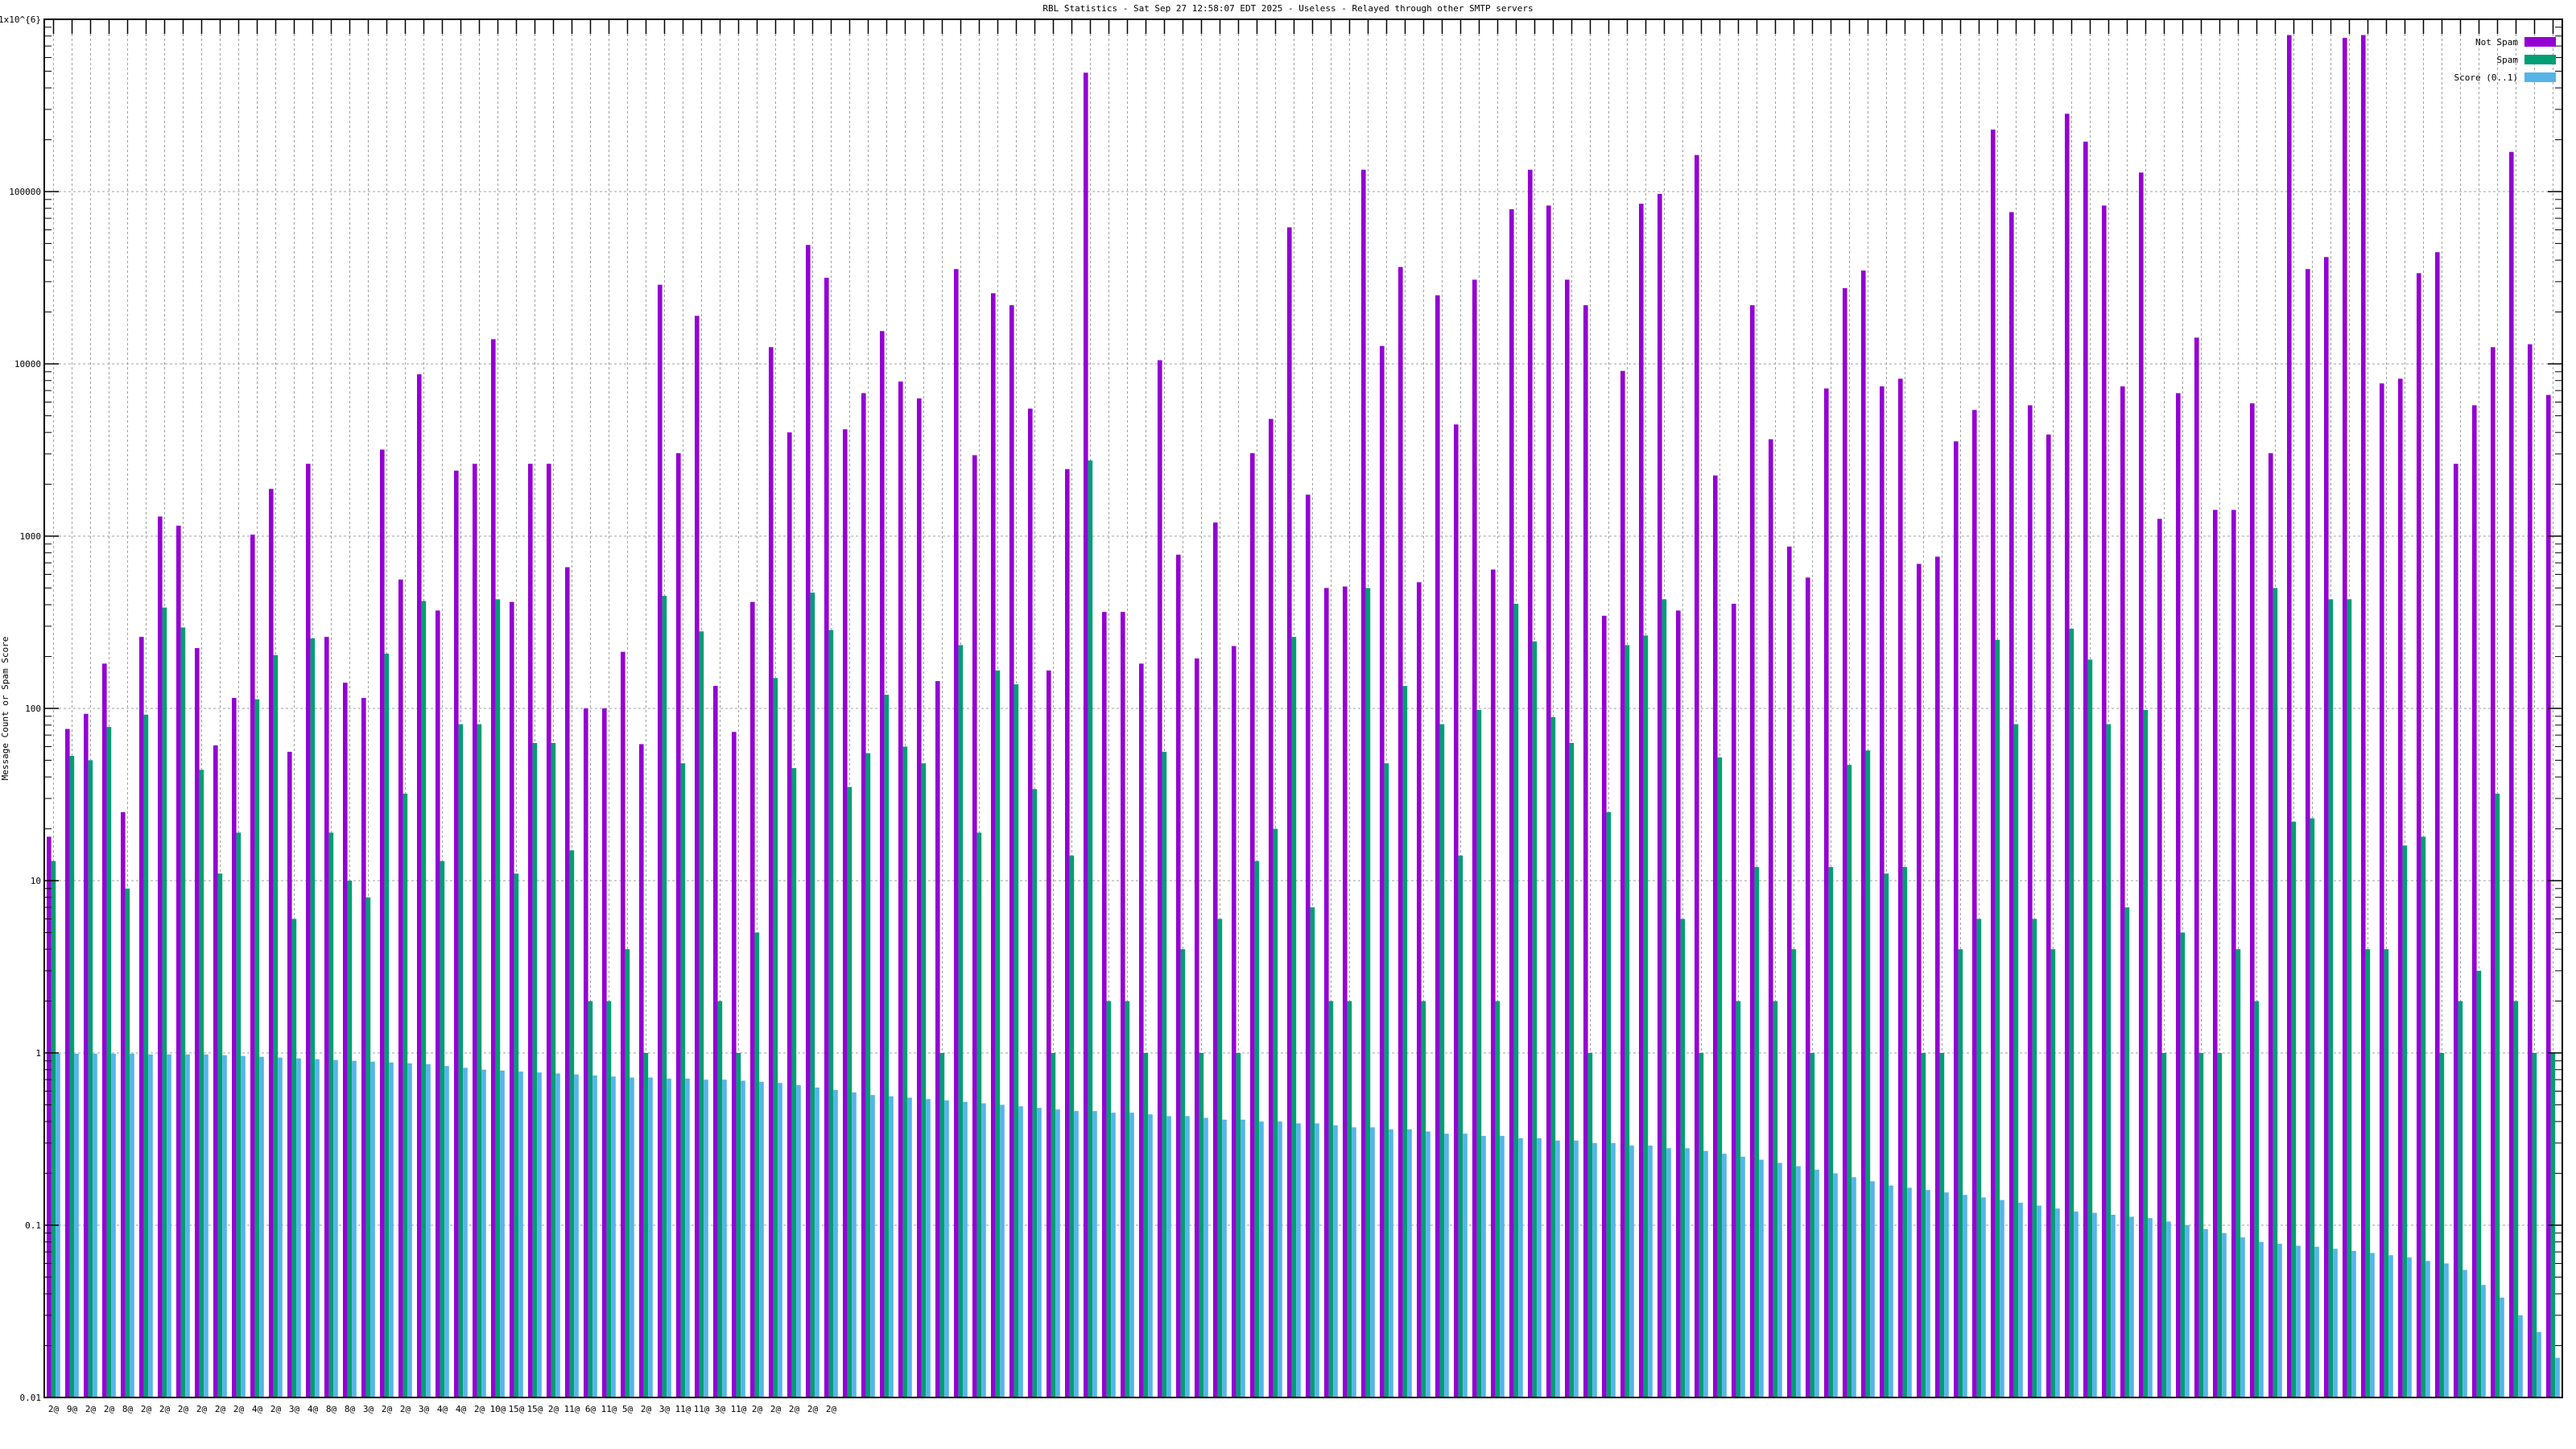  I want to click on bar-score--93, so click(1779, 1279).